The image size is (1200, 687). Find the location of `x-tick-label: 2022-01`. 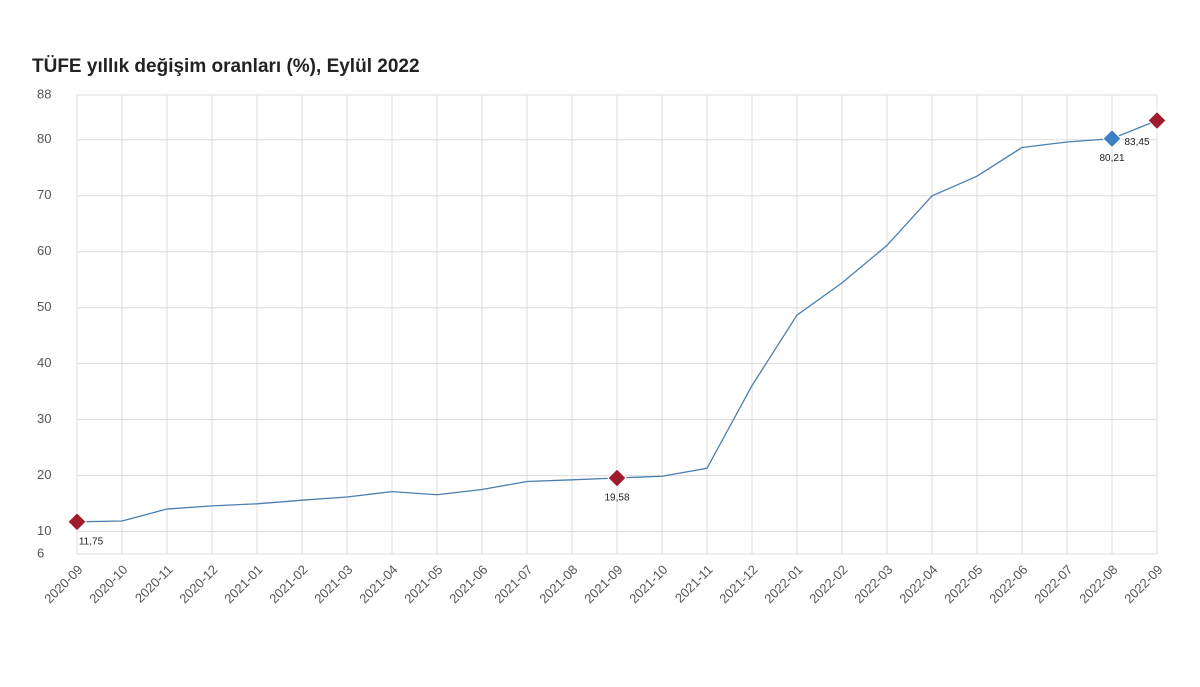

x-tick-label: 2022-01 is located at coordinates (783, 584).